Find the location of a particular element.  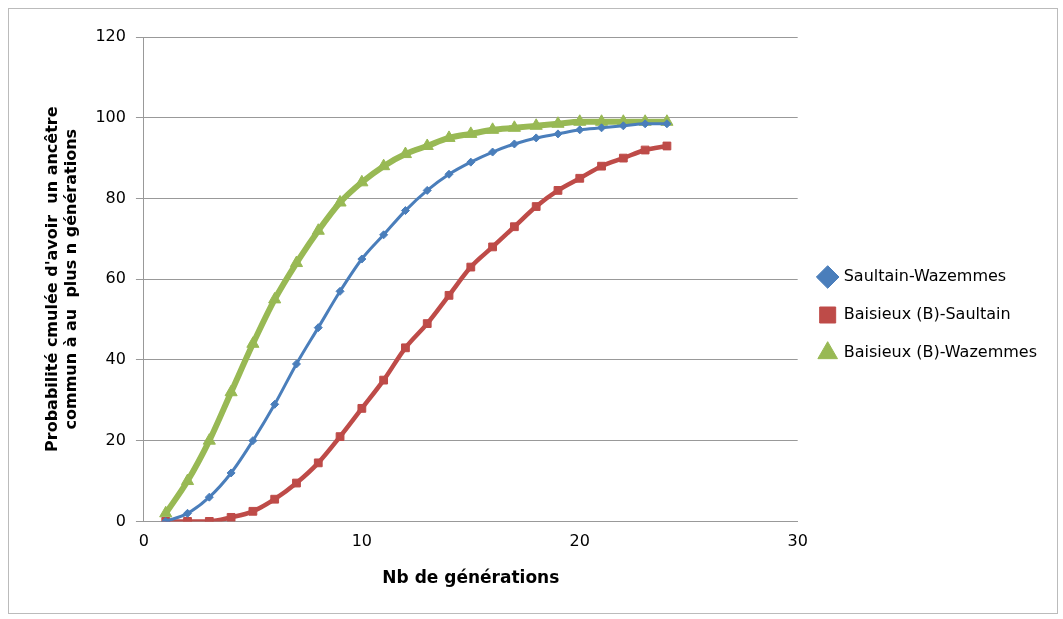

legend-label: Saultain-Wazemmes is located at coordinates (925, 276).